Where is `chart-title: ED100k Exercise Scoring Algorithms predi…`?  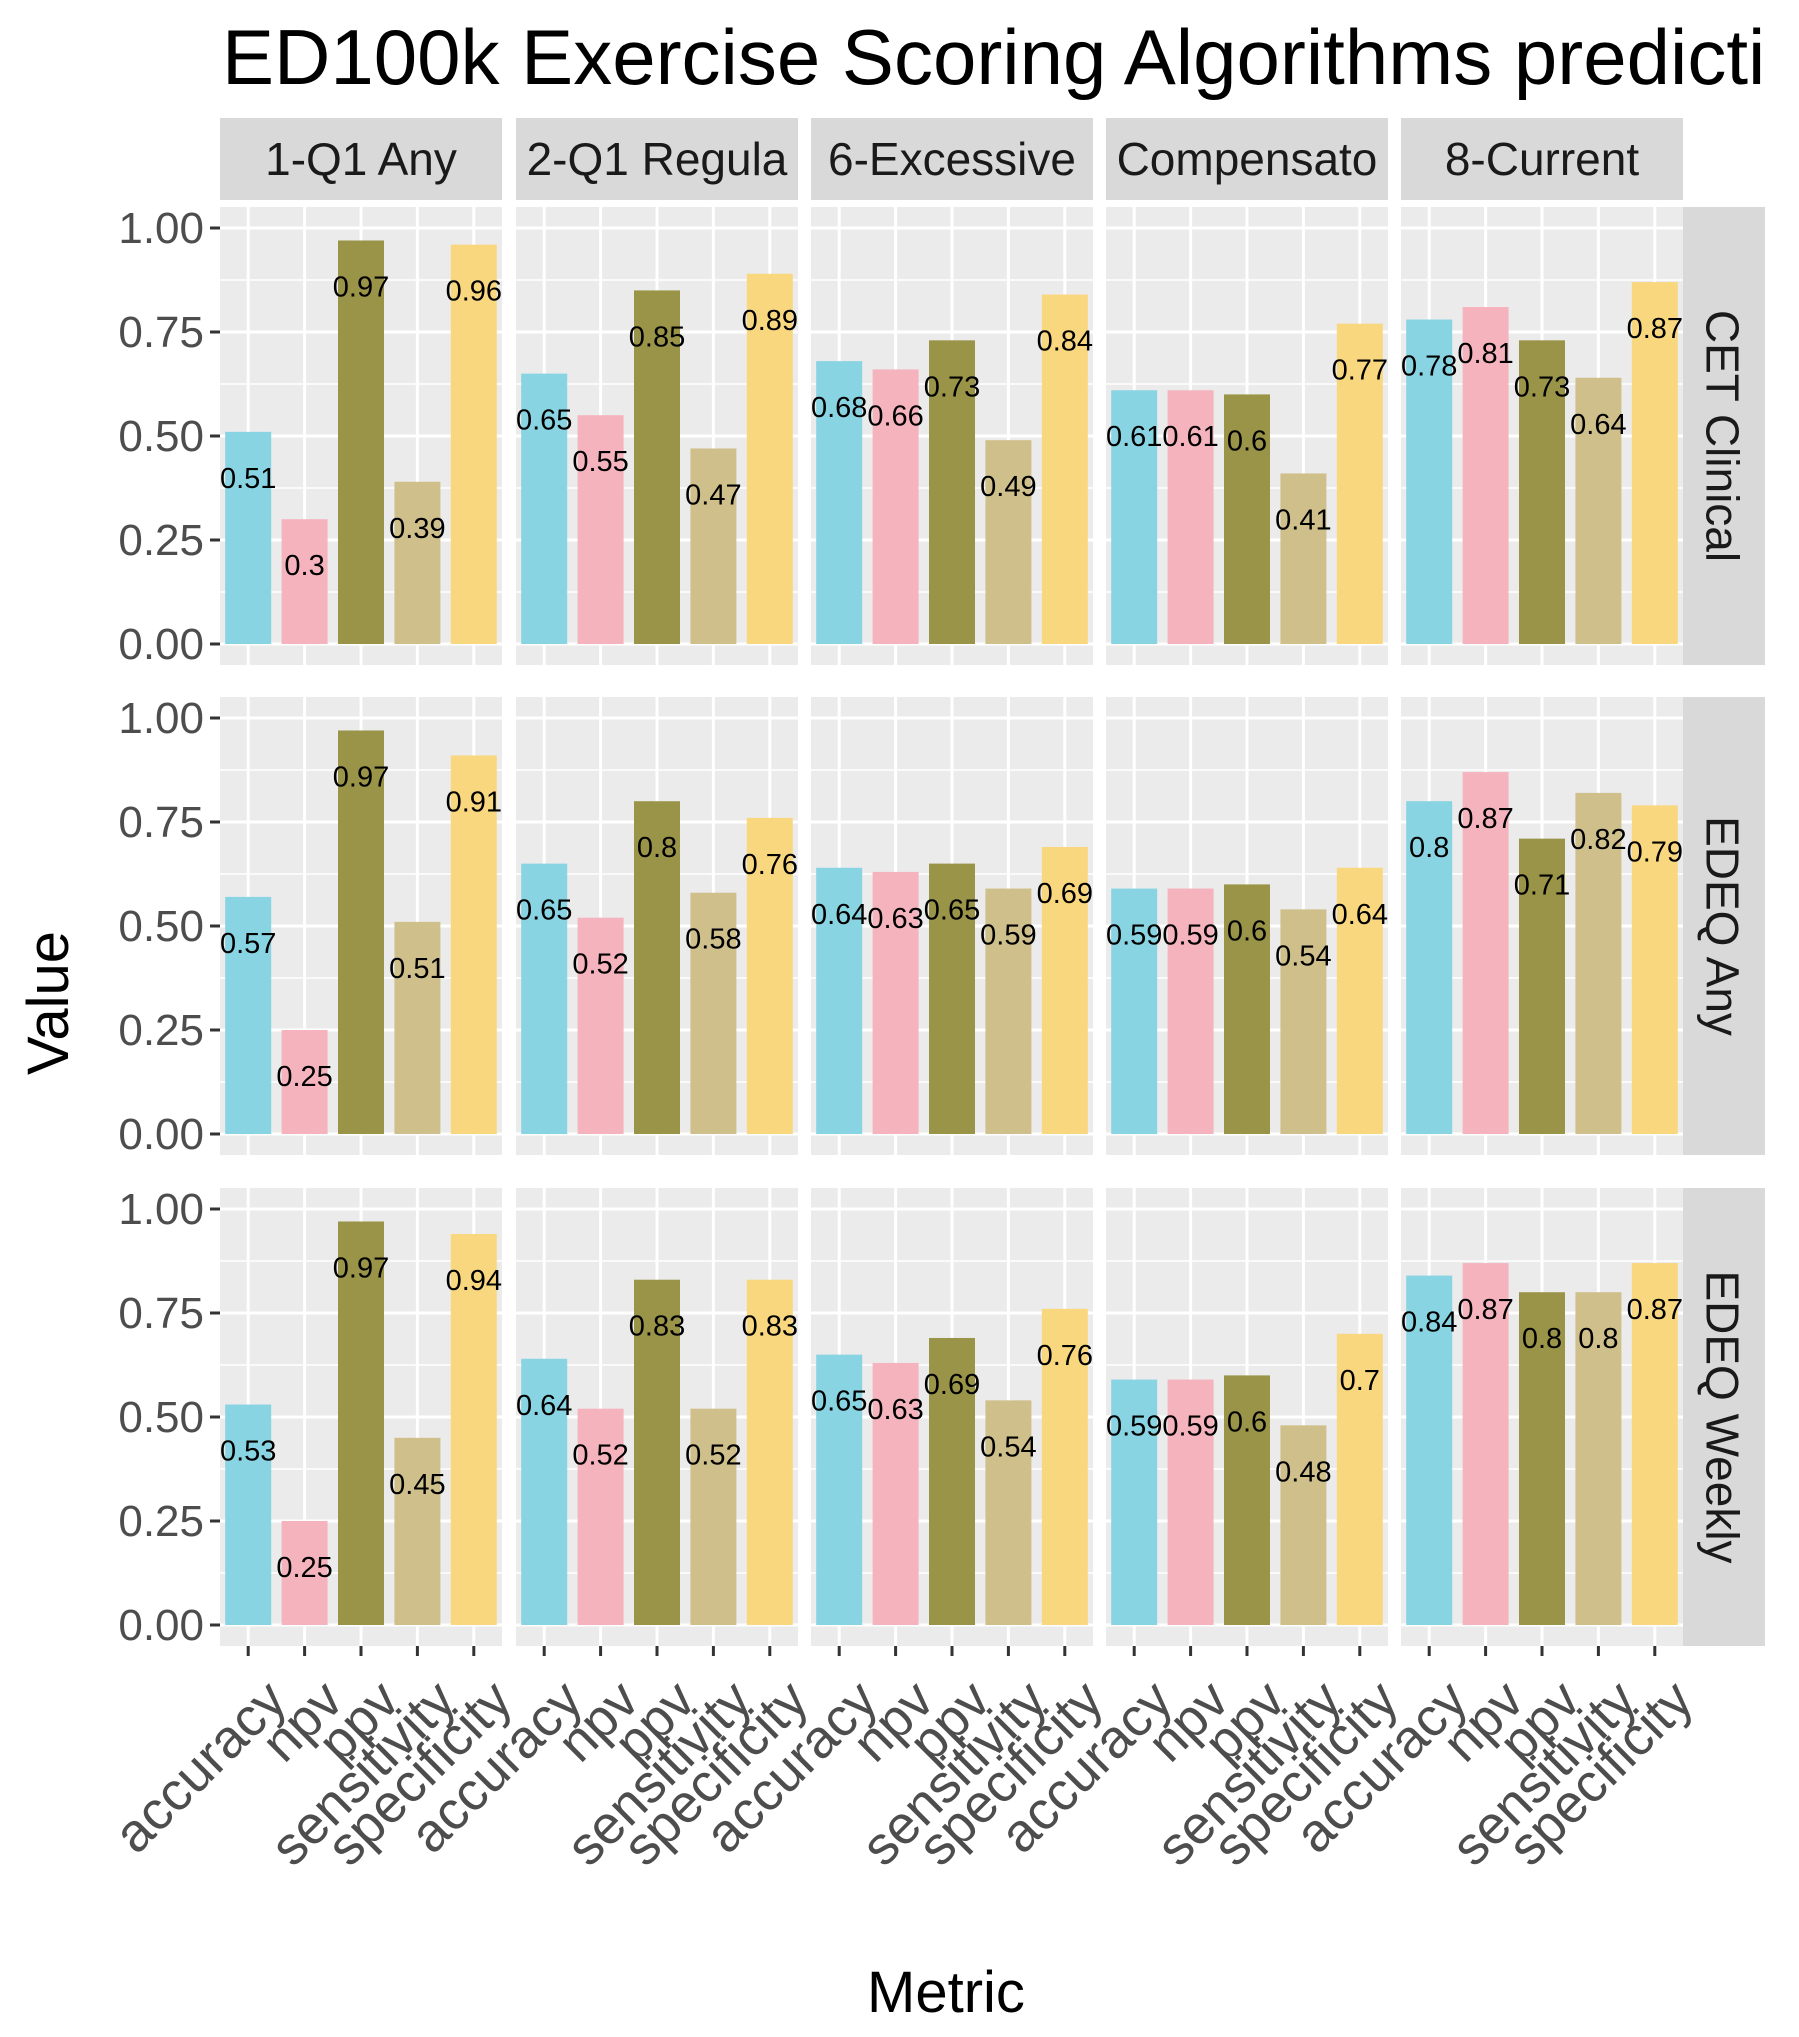 chart-title: ED100k Exercise Scoring Algorithms predi… is located at coordinates (993, 57).